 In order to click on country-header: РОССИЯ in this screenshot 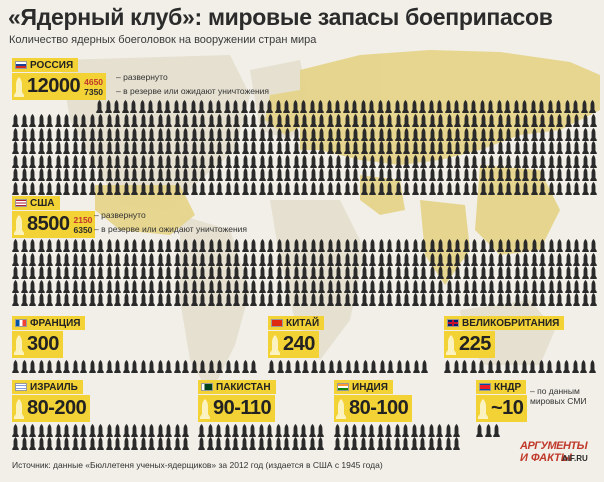, I will do `click(45, 65)`.